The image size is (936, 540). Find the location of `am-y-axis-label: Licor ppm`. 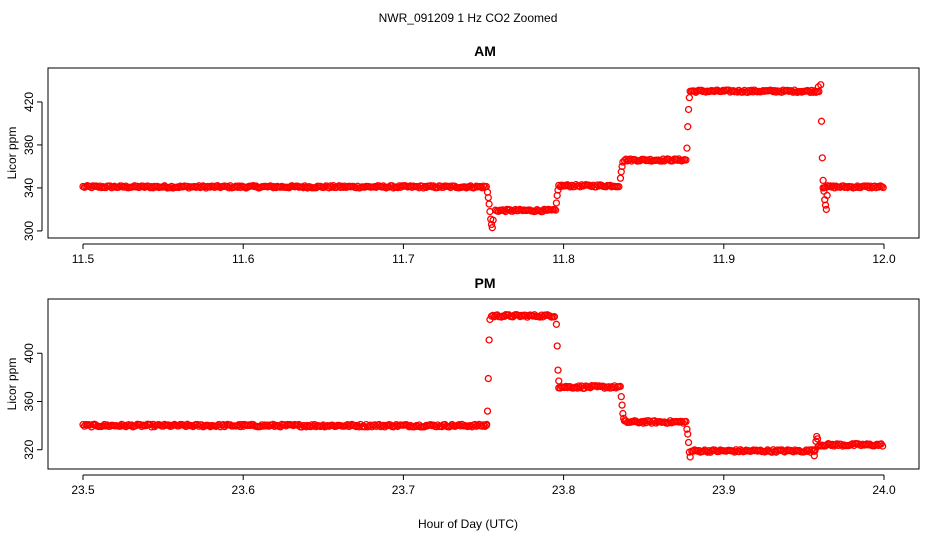

am-y-axis-label: Licor ppm is located at coordinates (12, 153).